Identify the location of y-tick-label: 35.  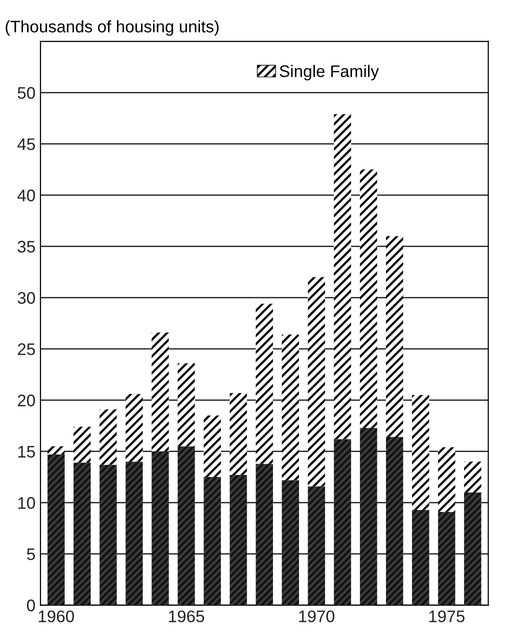
(26, 246).